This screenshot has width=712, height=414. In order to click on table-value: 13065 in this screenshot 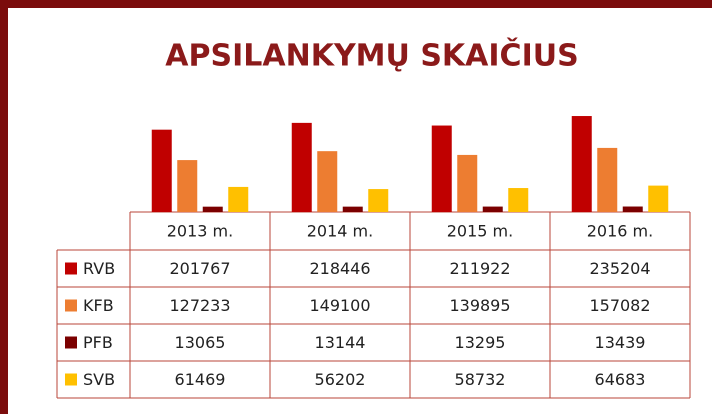, I will do `click(200, 342)`.